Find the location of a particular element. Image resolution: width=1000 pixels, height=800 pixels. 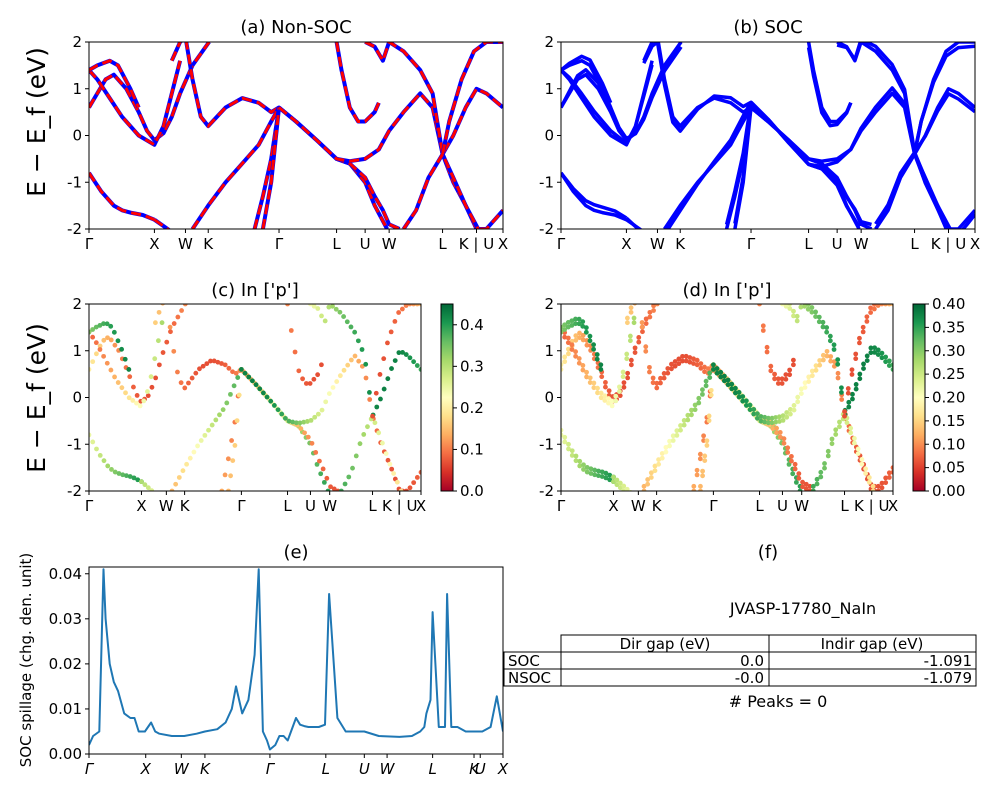

panel-e-ytick-label: 0.02 is located at coordinates (65, 664).